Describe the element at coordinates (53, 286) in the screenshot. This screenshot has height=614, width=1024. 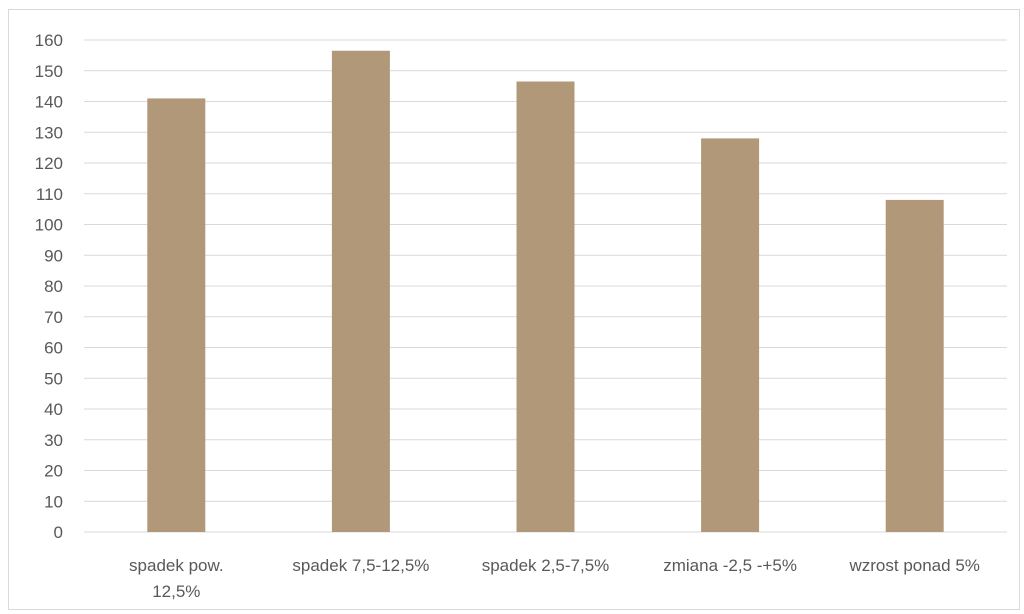
I see `y-tick-label: 80` at that location.